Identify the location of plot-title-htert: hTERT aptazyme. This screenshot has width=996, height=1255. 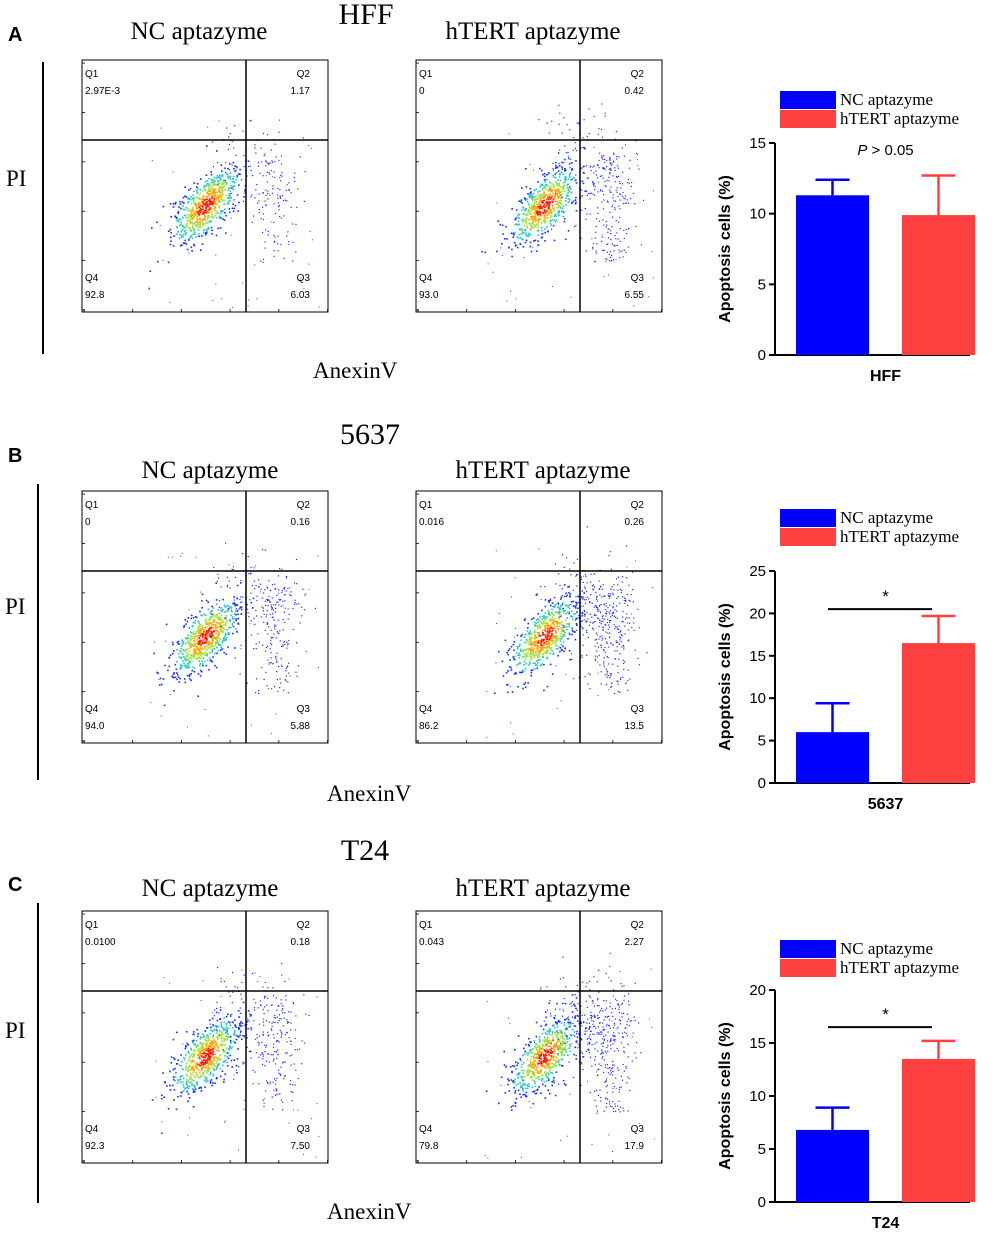
(533, 32).